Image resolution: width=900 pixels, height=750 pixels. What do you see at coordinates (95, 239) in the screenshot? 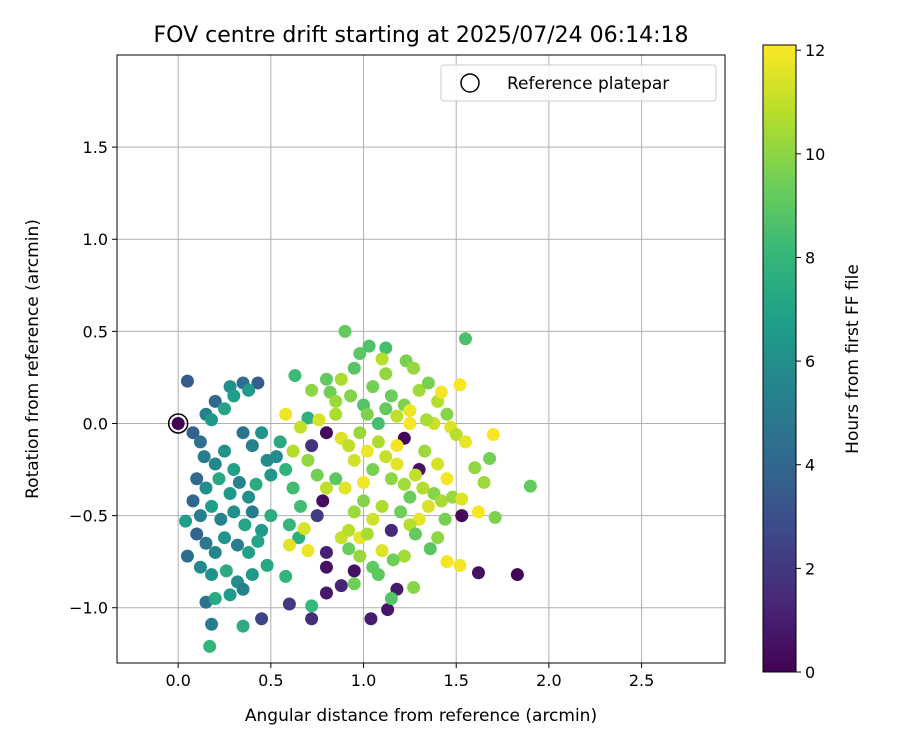
I see `y-tick-label: 1.0` at bounding box center [95, 239].